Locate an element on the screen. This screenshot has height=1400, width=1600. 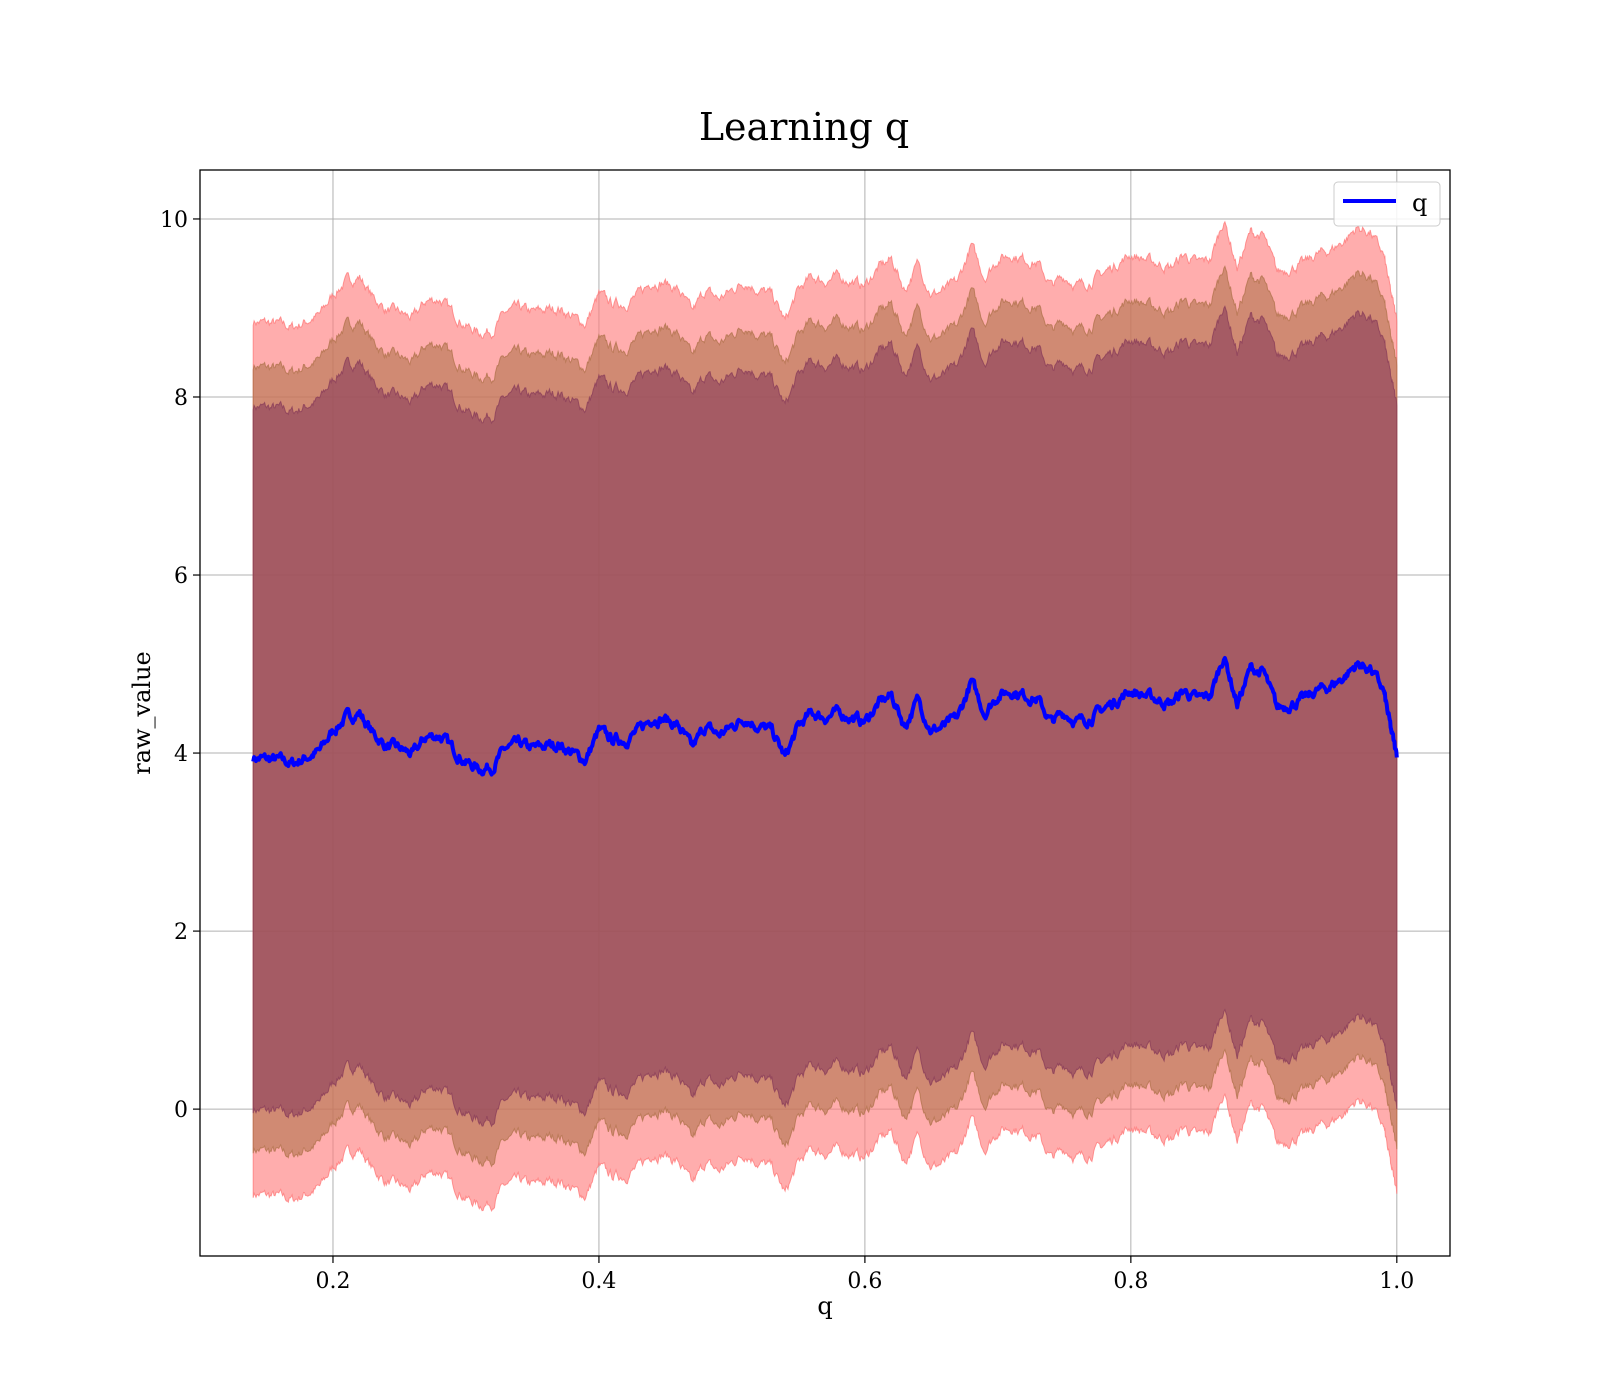
y-tick-label: 8 is located at coordinates (181, 398).